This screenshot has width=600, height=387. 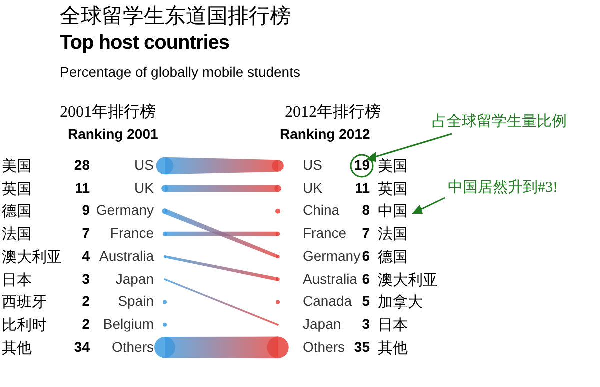 What do you see at coordinates (365, 210) in the screenshot?
I see `data-label: 8` at bounding box center [365, 210].